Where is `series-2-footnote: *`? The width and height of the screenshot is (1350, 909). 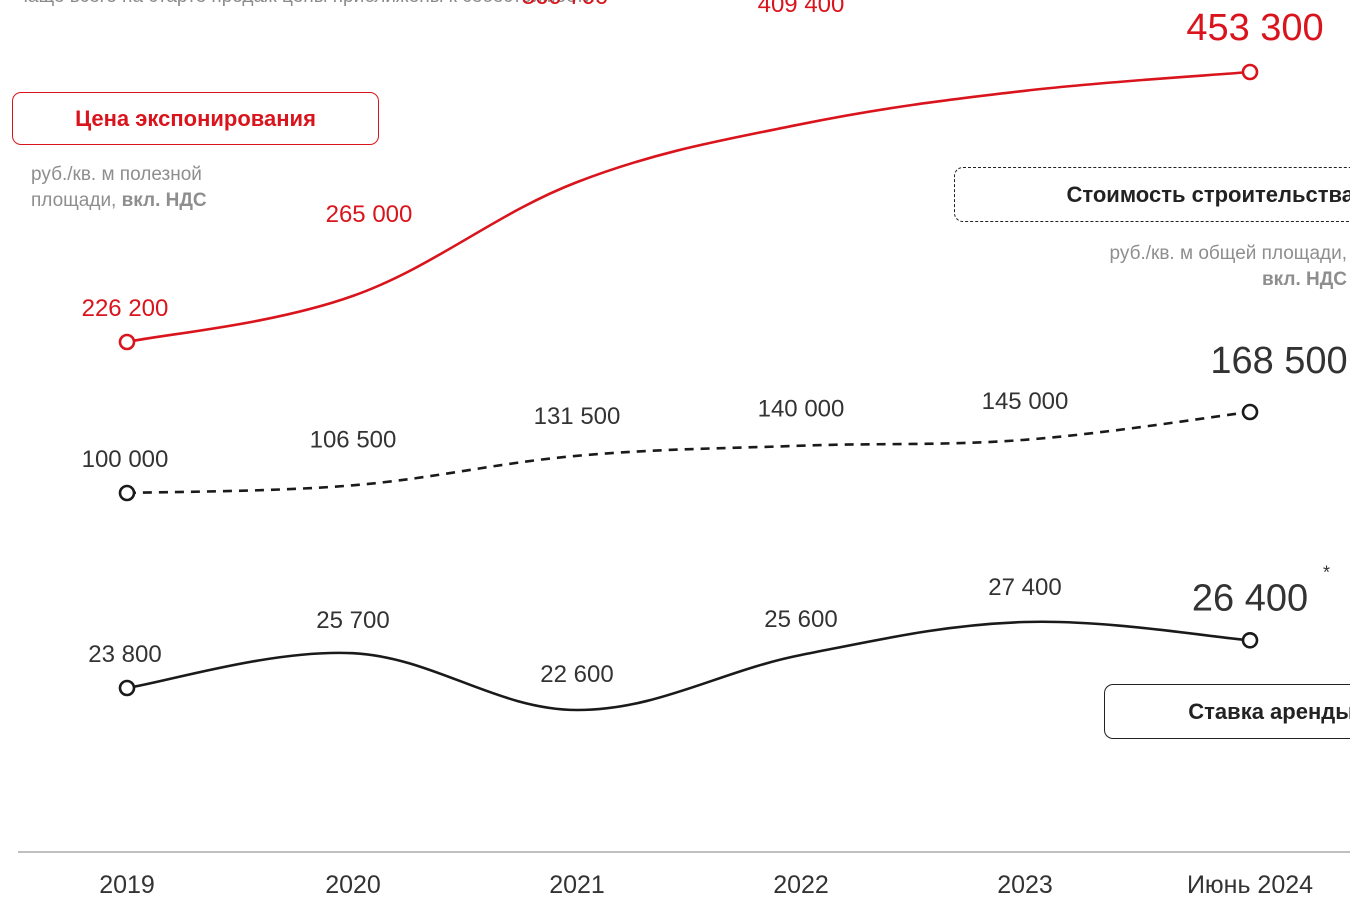
series-2-footnote: * is located at coordinates (1326, 572).